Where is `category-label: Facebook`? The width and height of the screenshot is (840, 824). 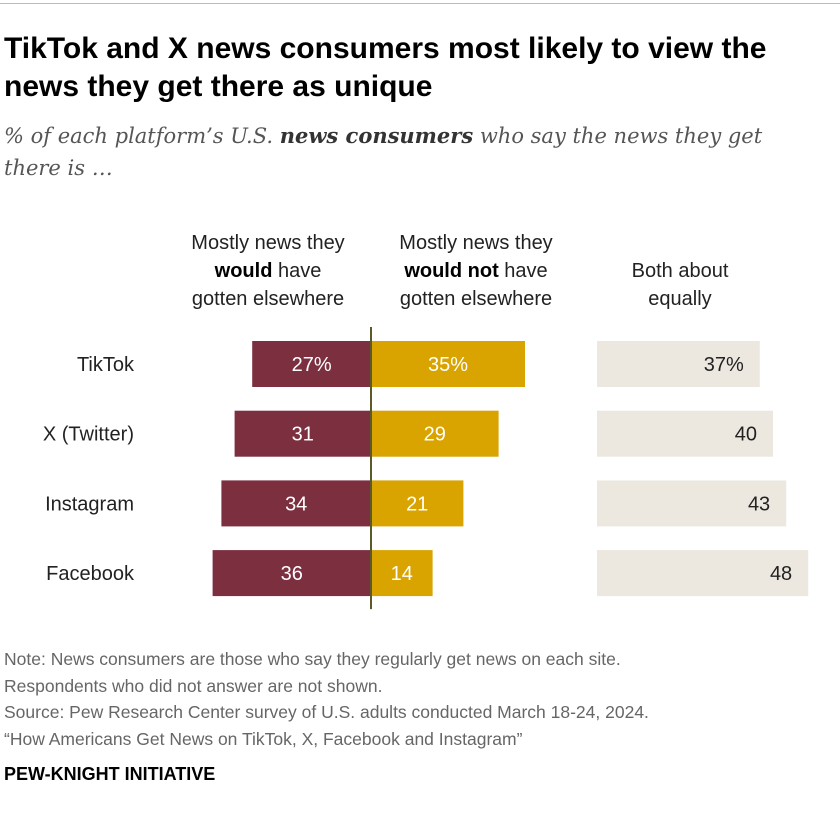
category-label: Facebook is located at coordinates (90, 574).